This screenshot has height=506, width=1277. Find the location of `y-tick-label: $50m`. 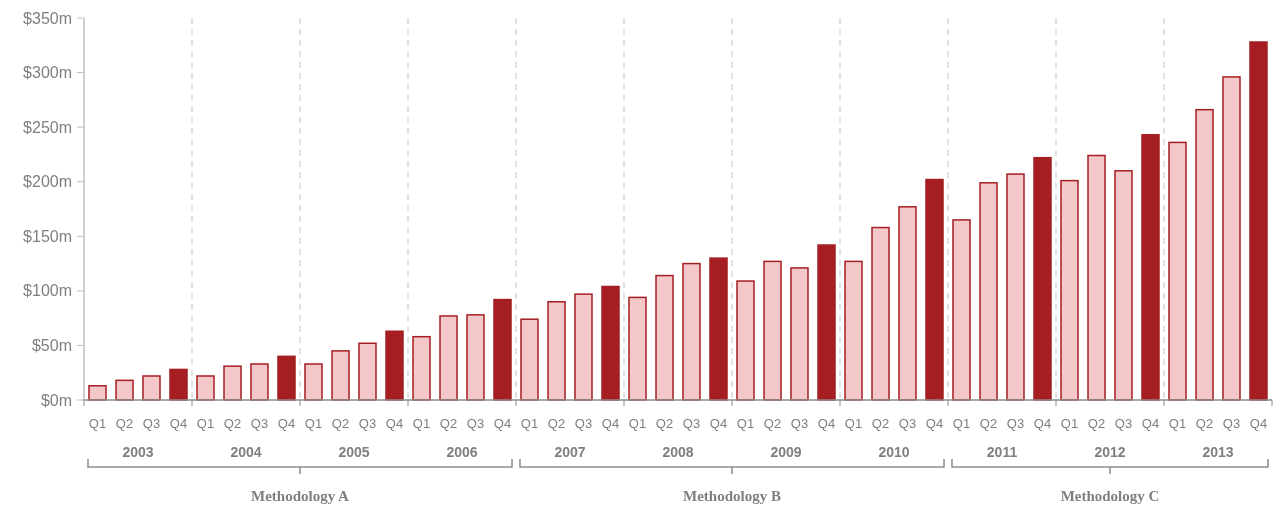

y-tick-label: $50m is located at coordinates (51, 346).